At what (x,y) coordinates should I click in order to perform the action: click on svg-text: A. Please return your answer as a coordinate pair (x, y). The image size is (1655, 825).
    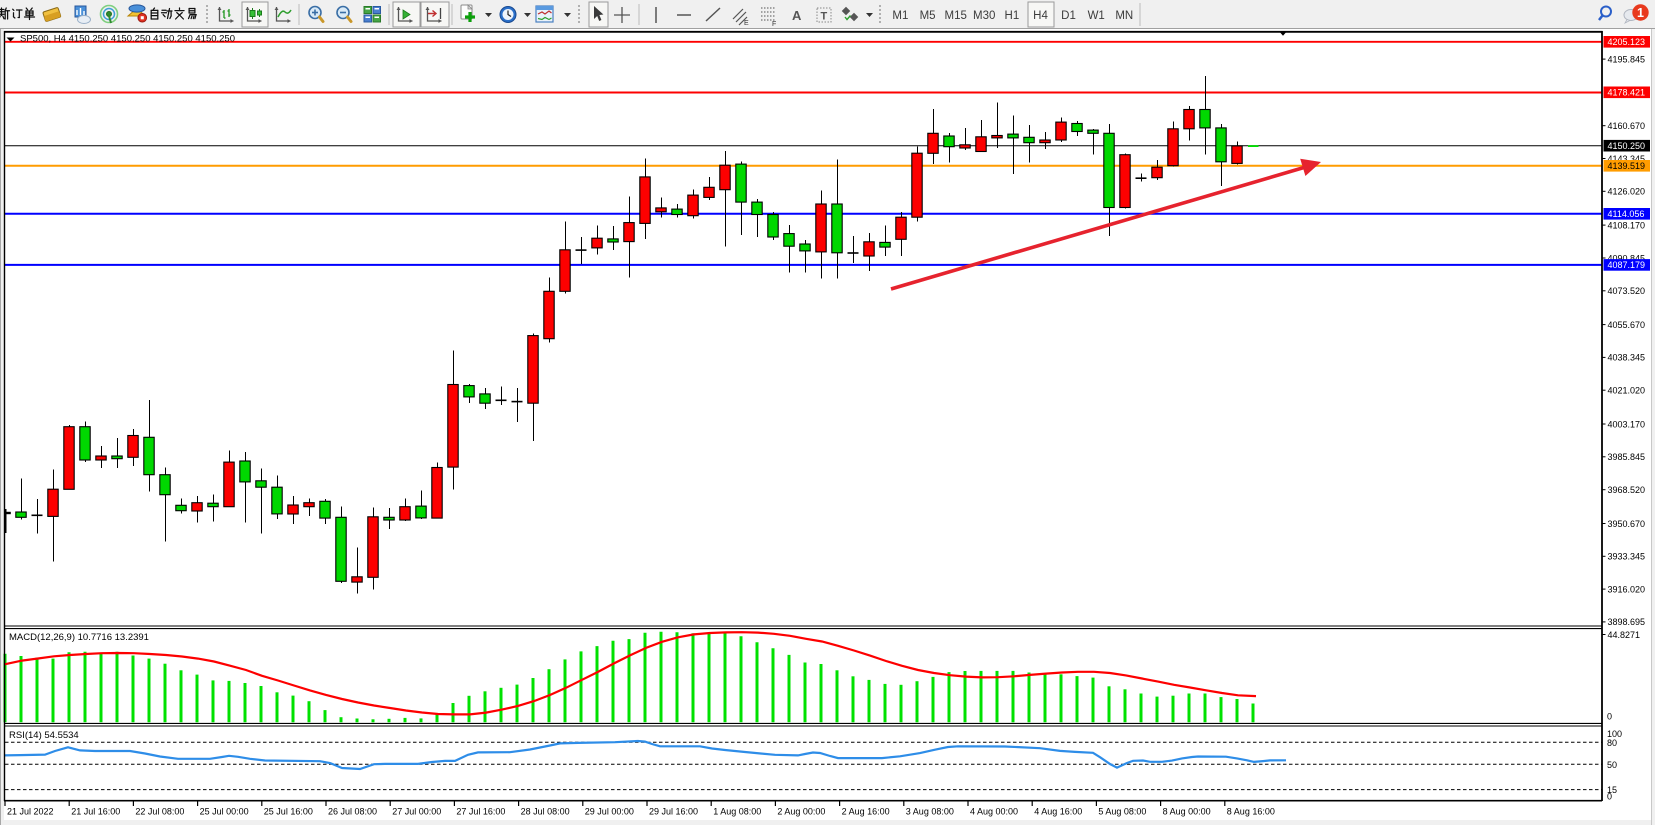
    Looking at the image, I should click on (797, 15).